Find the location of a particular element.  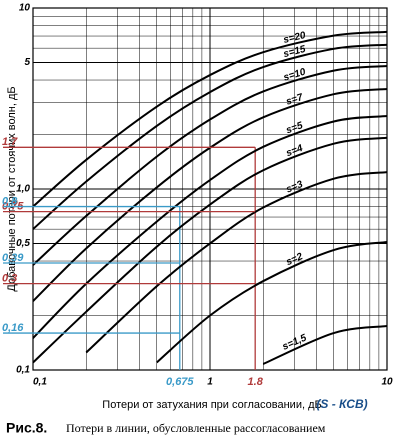

x-tick-label: 10 is located at coordinates (387, 382).